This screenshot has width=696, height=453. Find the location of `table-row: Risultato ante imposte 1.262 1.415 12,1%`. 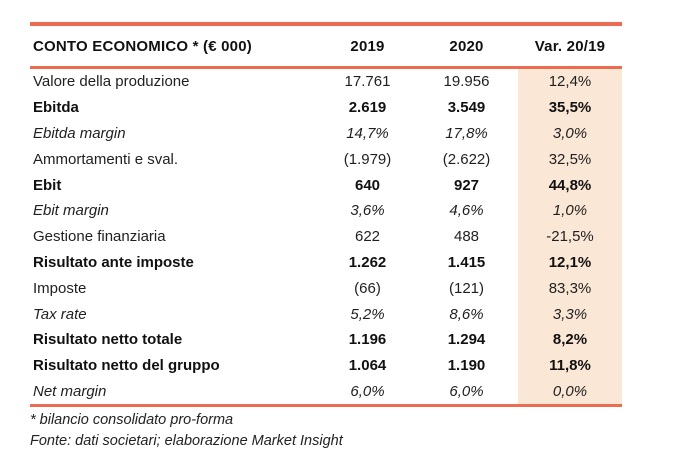

table-row: Risultato ante imposte 1.262 1.415 12,1% is located at coordinates (326, 262).